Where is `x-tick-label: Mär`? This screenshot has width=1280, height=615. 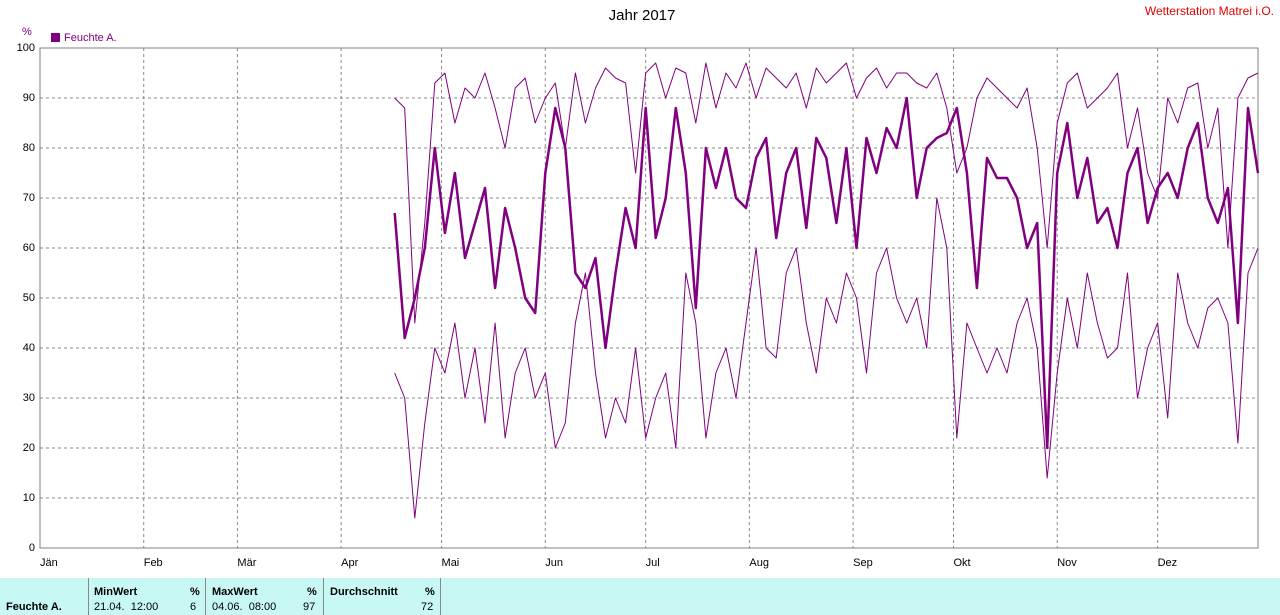 x-tick-label: Mär is located at coordinates (246, 563).